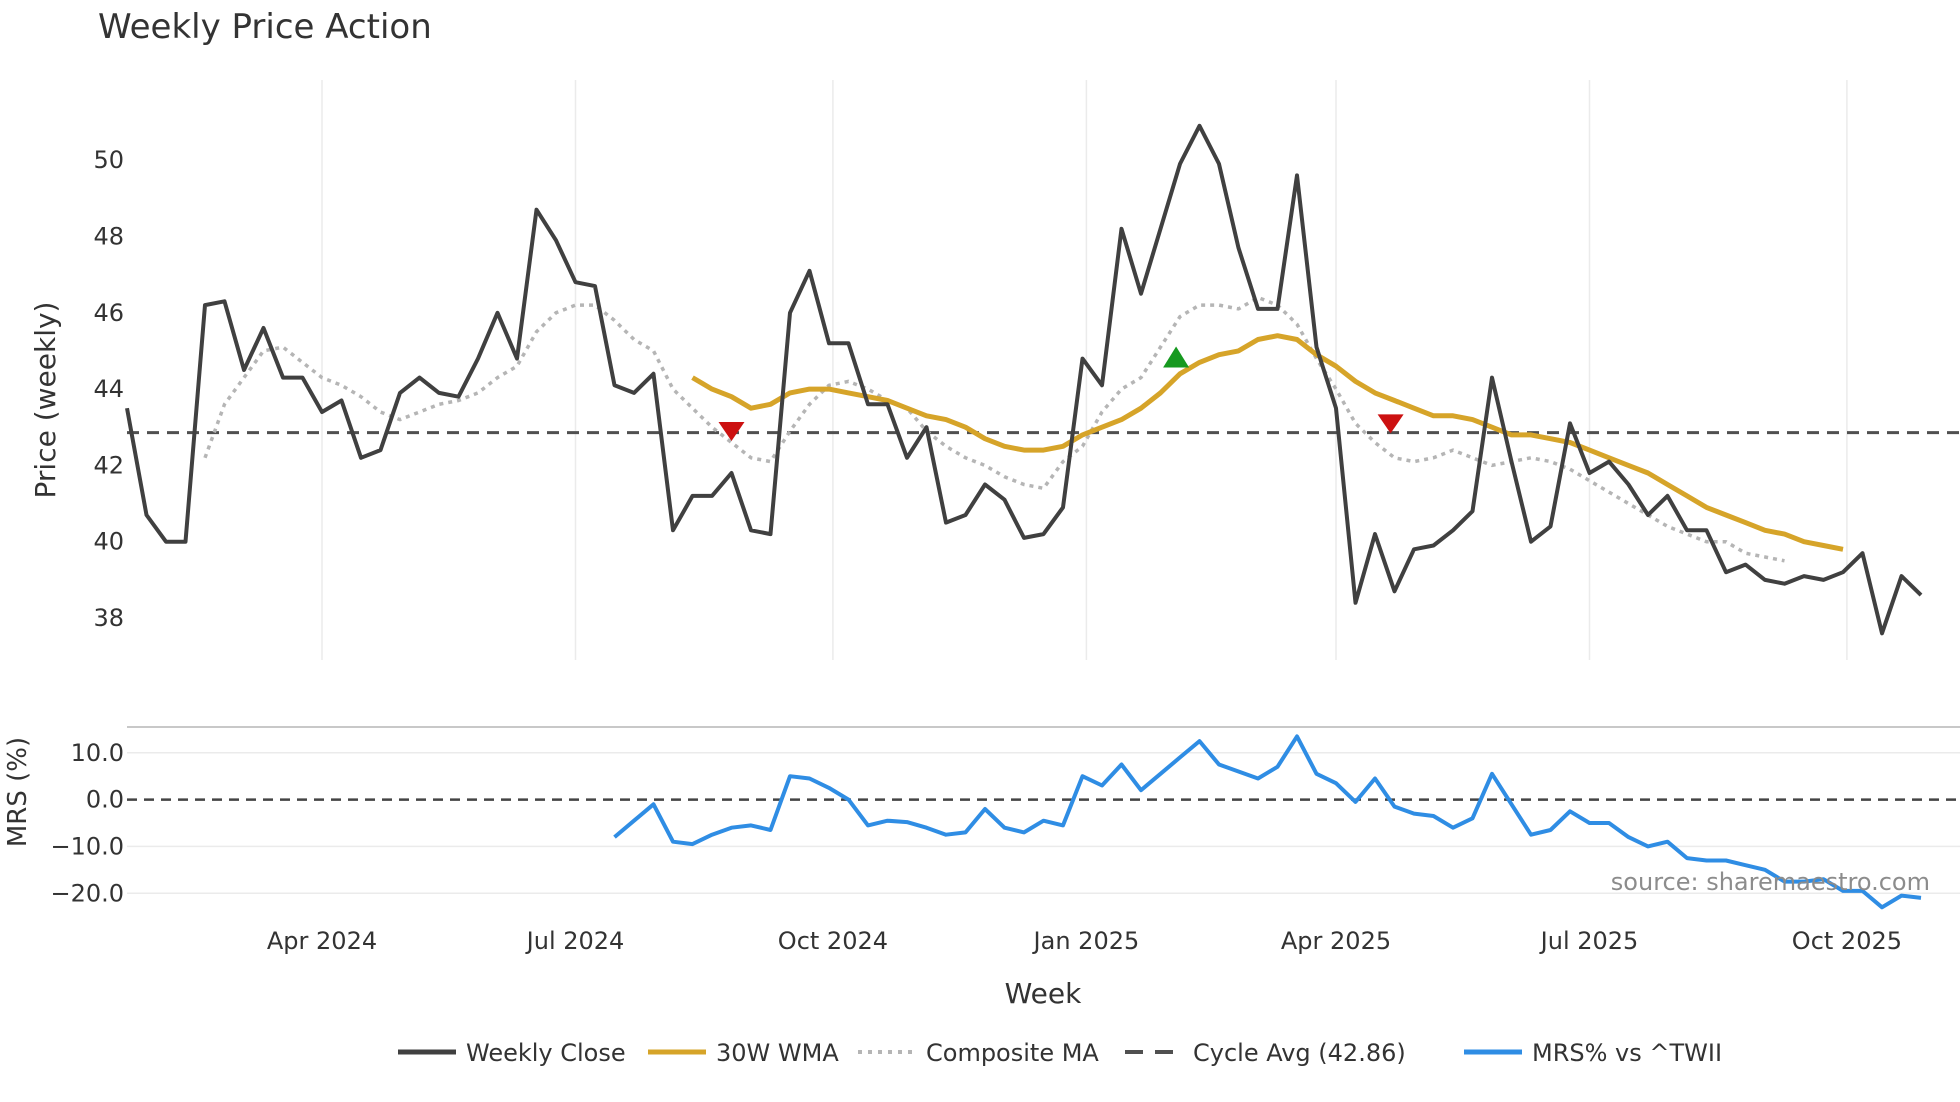  I want to click on y-axis-label-mrs: MRS (%), so click(18, 792).